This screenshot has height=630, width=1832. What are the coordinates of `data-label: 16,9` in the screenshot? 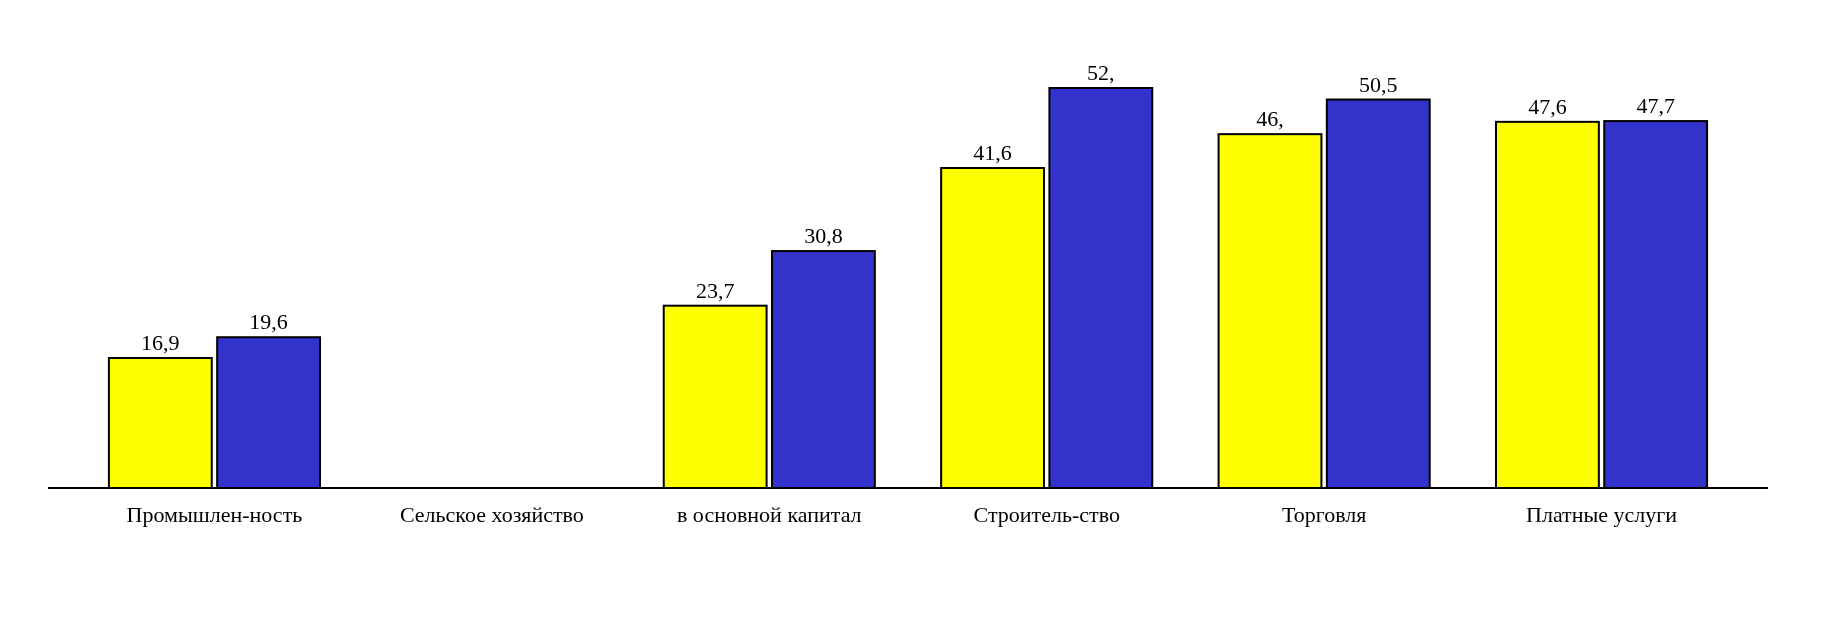 It's located at (160, 342).